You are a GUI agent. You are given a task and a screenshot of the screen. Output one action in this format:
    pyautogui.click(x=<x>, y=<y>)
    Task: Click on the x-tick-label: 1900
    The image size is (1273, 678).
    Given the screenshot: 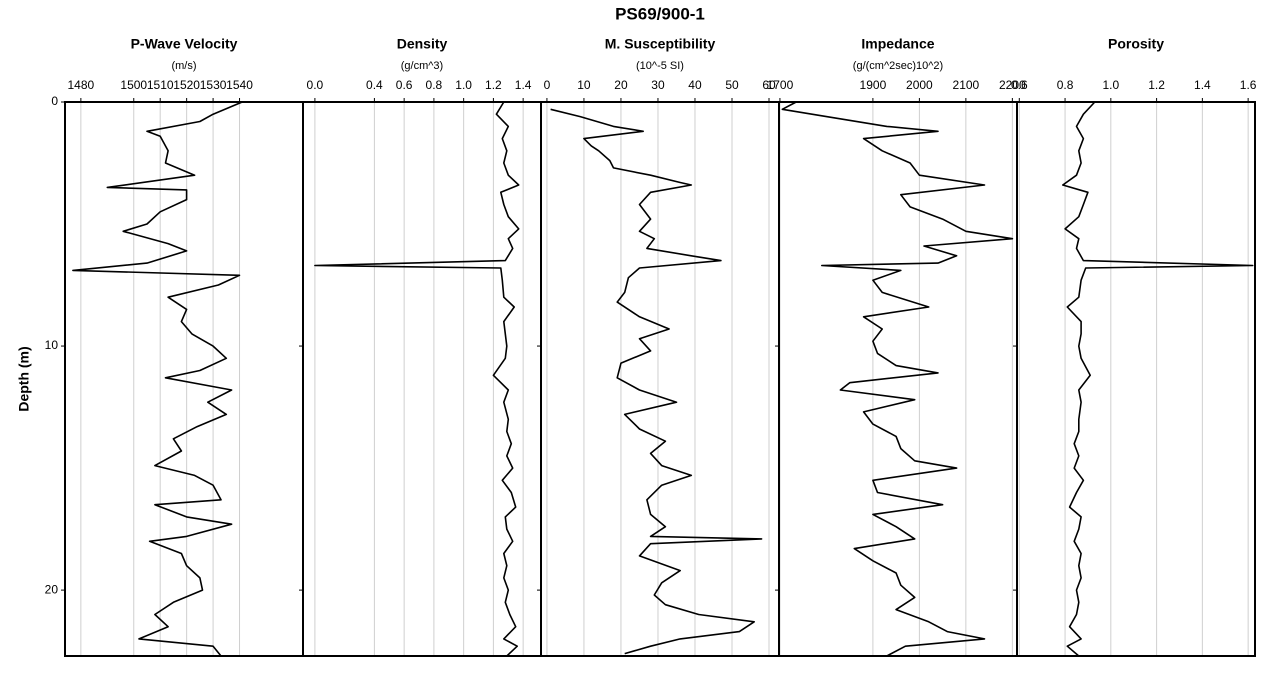 What is the action you would take?
    pyautogui.click(x=873, y=85)
    